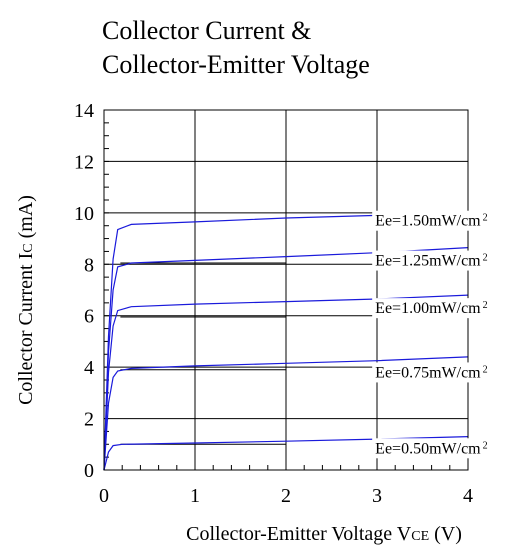 The image size is (510, 548). I want to click on y-axis-label: Collector Current IC (mA), so click(26, 300).